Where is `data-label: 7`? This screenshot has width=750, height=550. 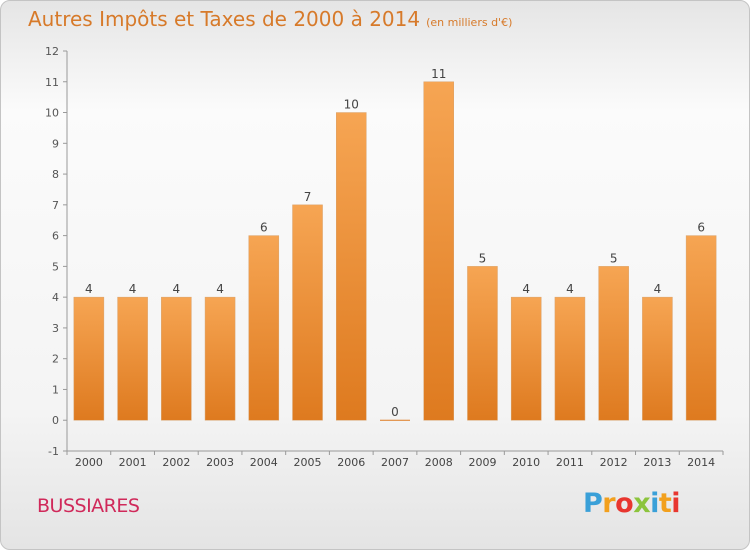
data-label: 7 is located at coordinates (308, 197).